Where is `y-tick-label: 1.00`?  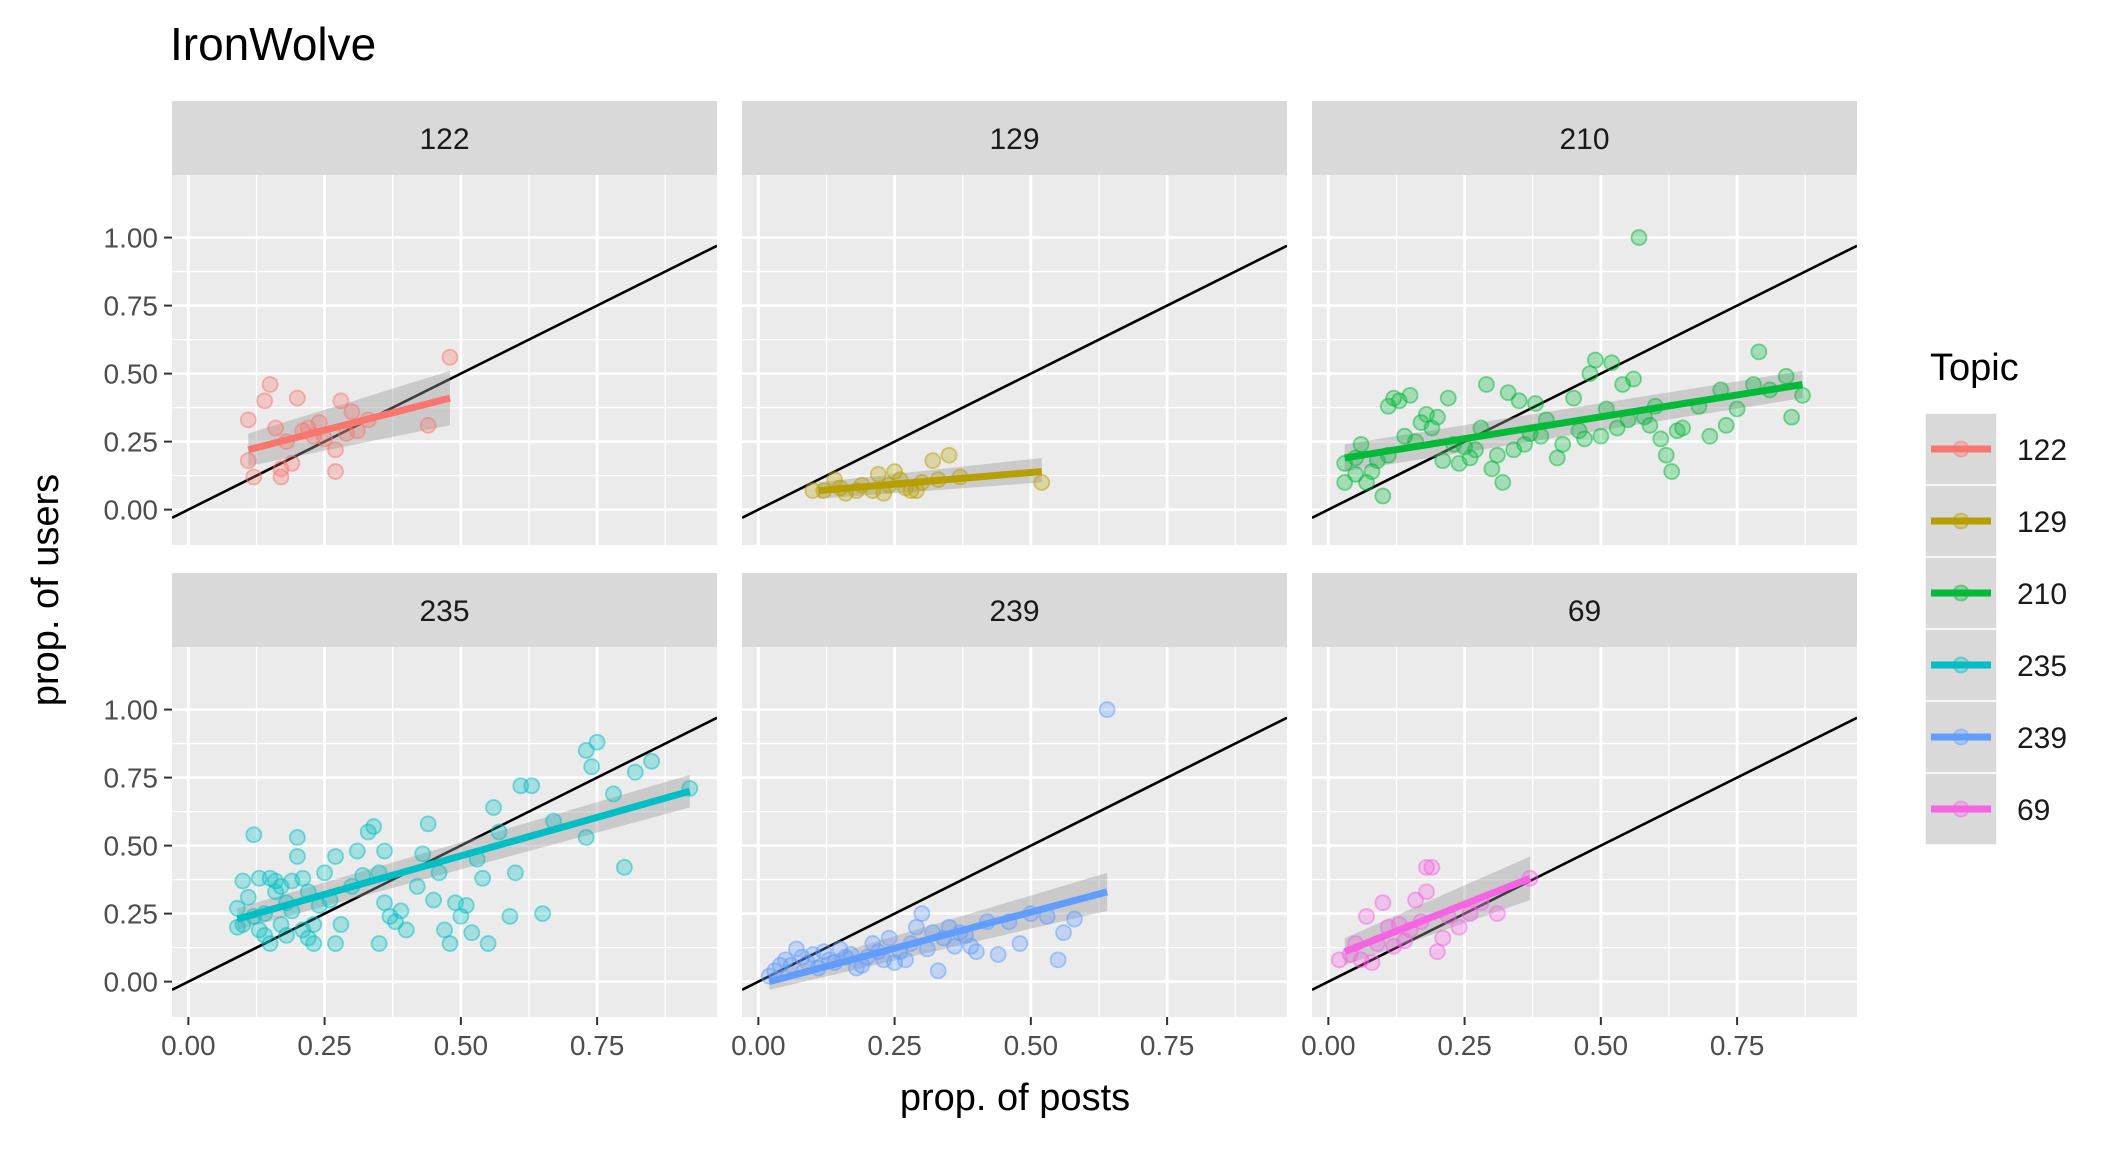
y-tick-label: 1.00 is located at coordinates (131, 238).